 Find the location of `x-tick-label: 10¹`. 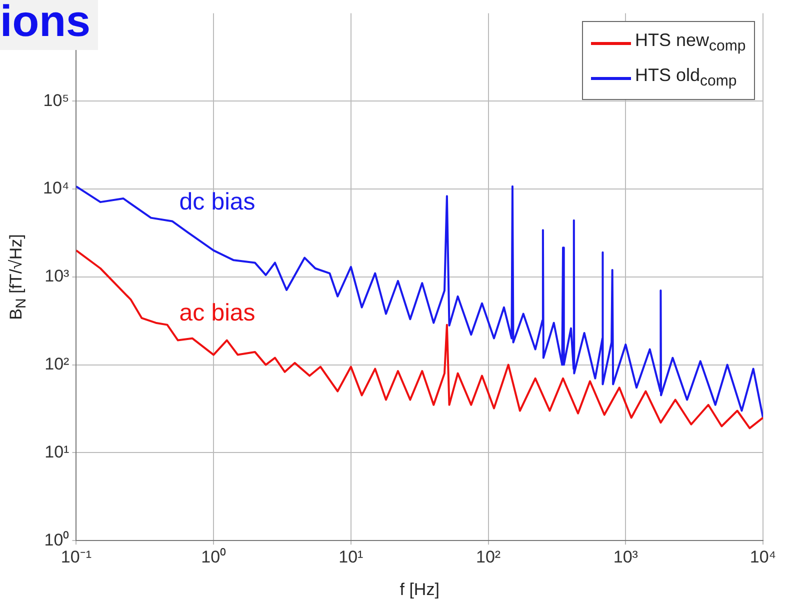

x-tick-label: 10¹ is located at coordinates (351, 556).